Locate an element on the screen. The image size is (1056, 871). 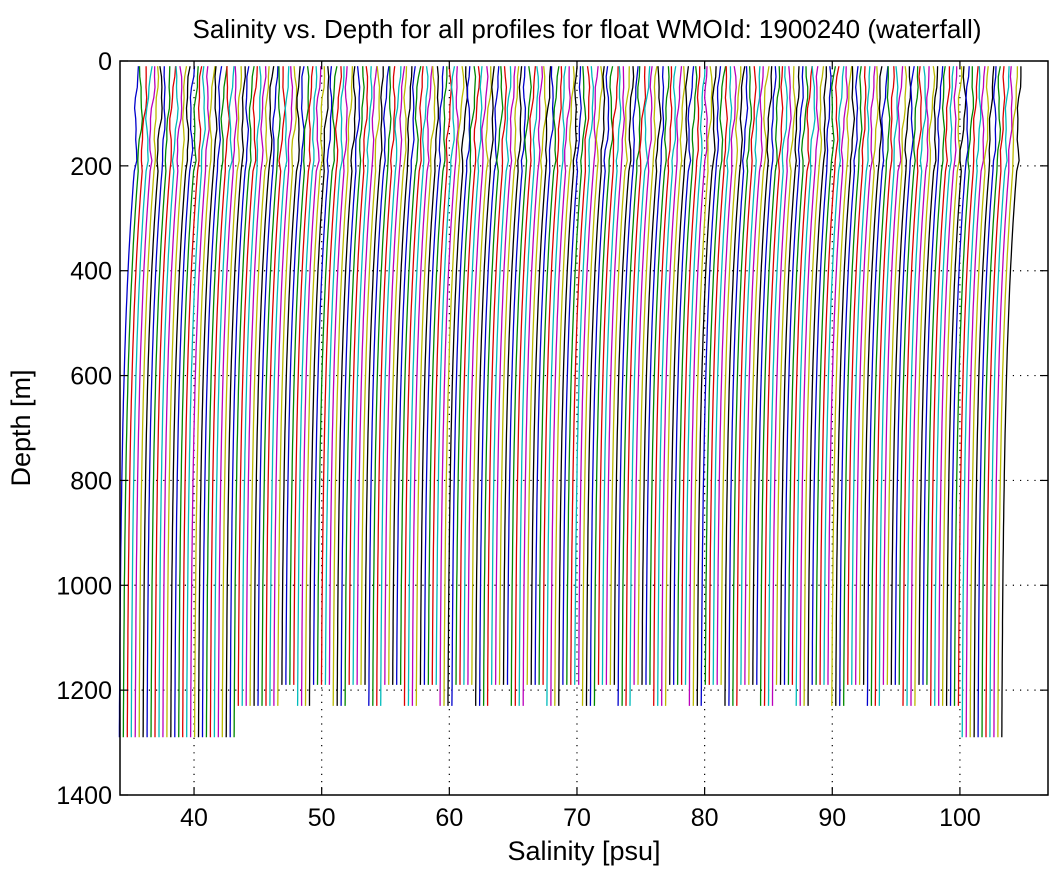
y-tick-label: 600 is located at coordinates (91, 377).